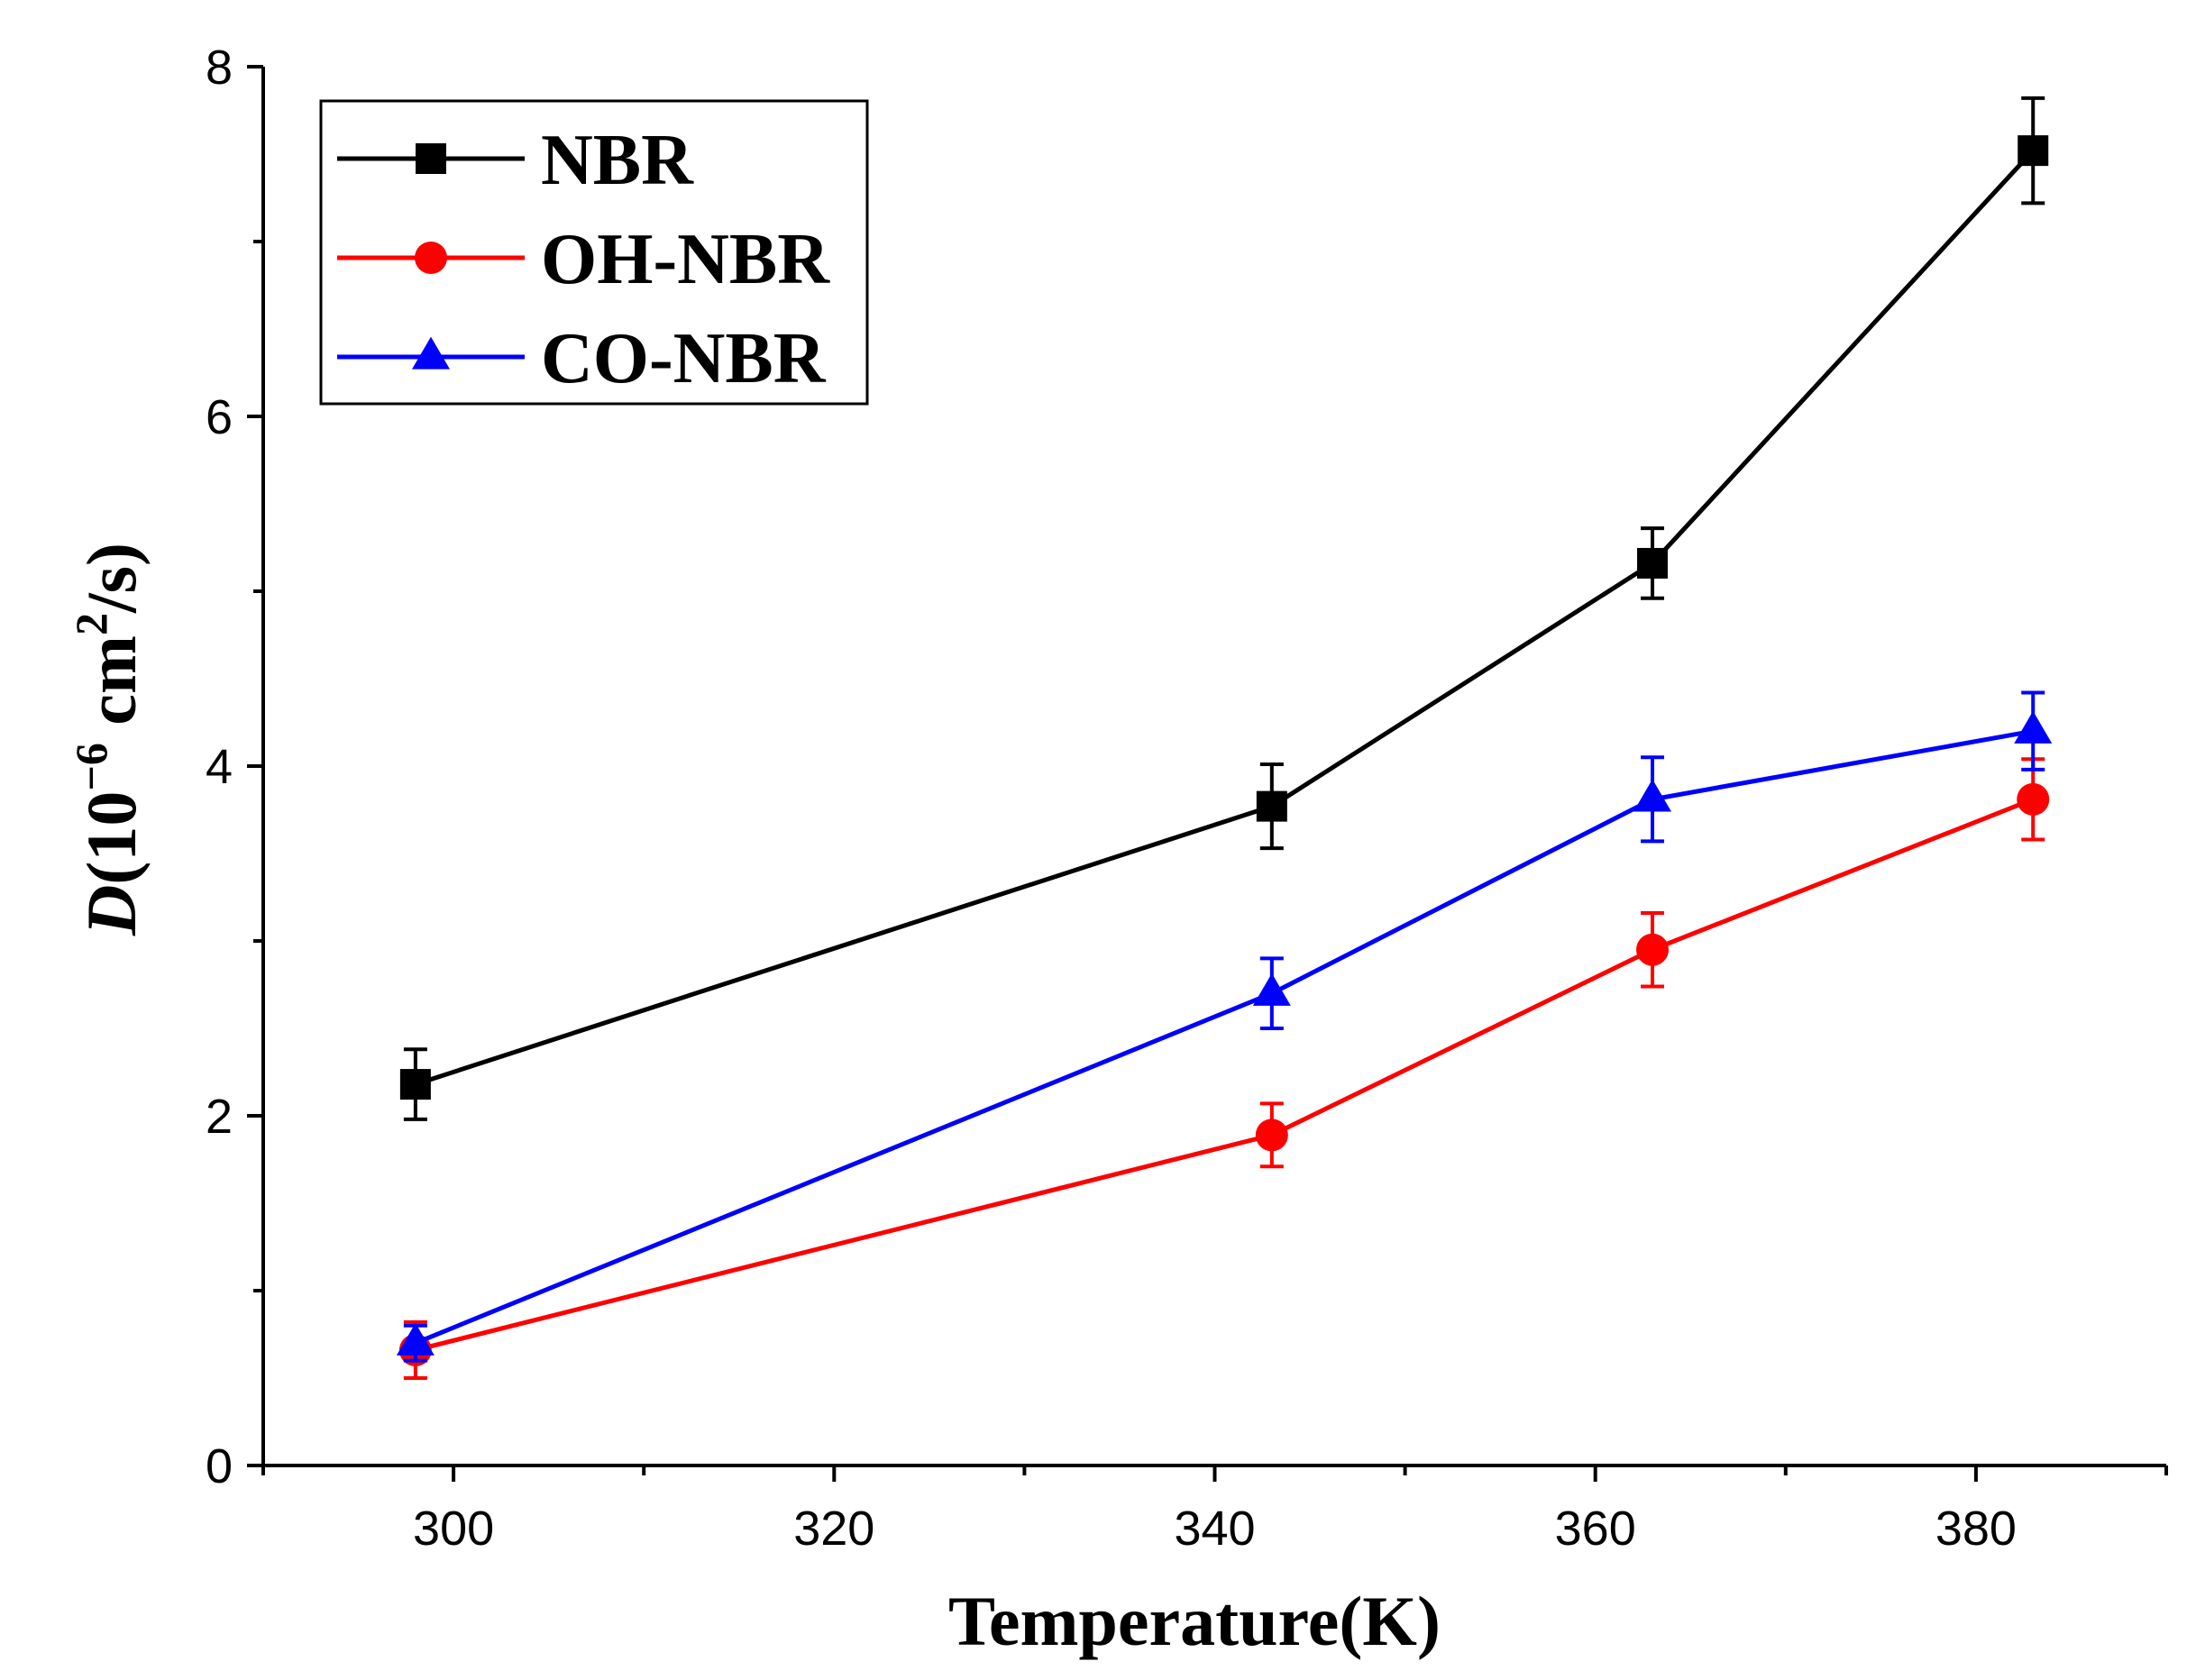 The height and width of the screenshot is (1680, 2196). What do you see at coordinates (219, 417) in the screenshot?
I see `y-tick-label: 6` at bounding box center [219, 417].